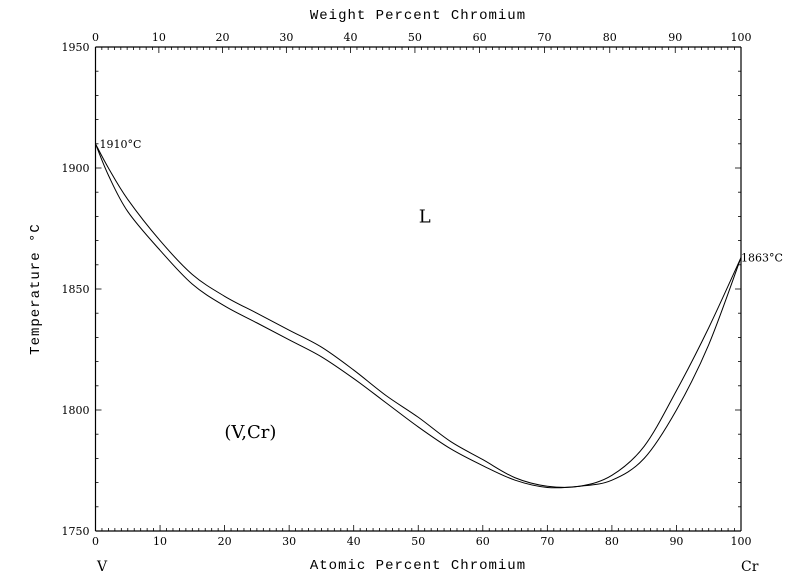 Image resolution: width=800 pixels, height=582 pixels. Describe the element at coordinates (676, 541) in the screenshot. I see `x-tick-label: 90` at that location.